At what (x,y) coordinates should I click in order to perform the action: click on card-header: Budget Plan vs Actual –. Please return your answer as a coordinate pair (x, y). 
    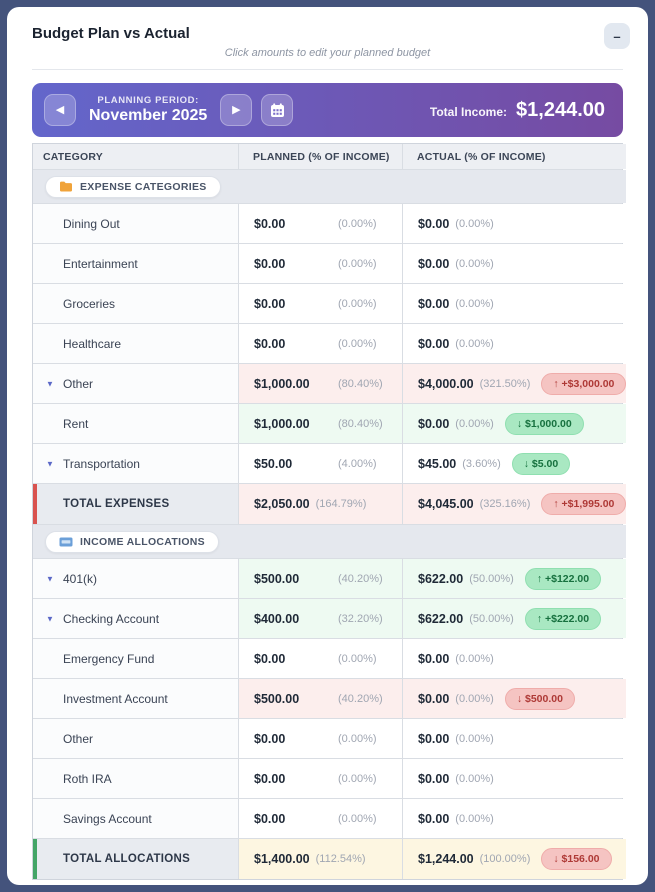
    Looking at the image, I should click on (331, 35).